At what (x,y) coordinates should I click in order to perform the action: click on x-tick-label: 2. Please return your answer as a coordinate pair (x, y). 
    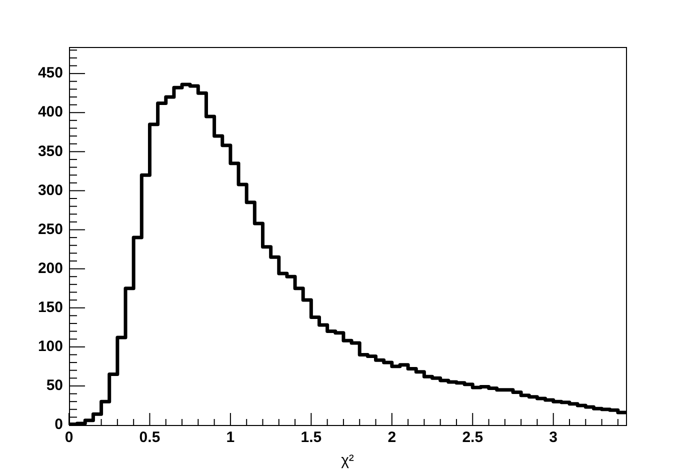
    Looking at the image, I should click on (392, 437).